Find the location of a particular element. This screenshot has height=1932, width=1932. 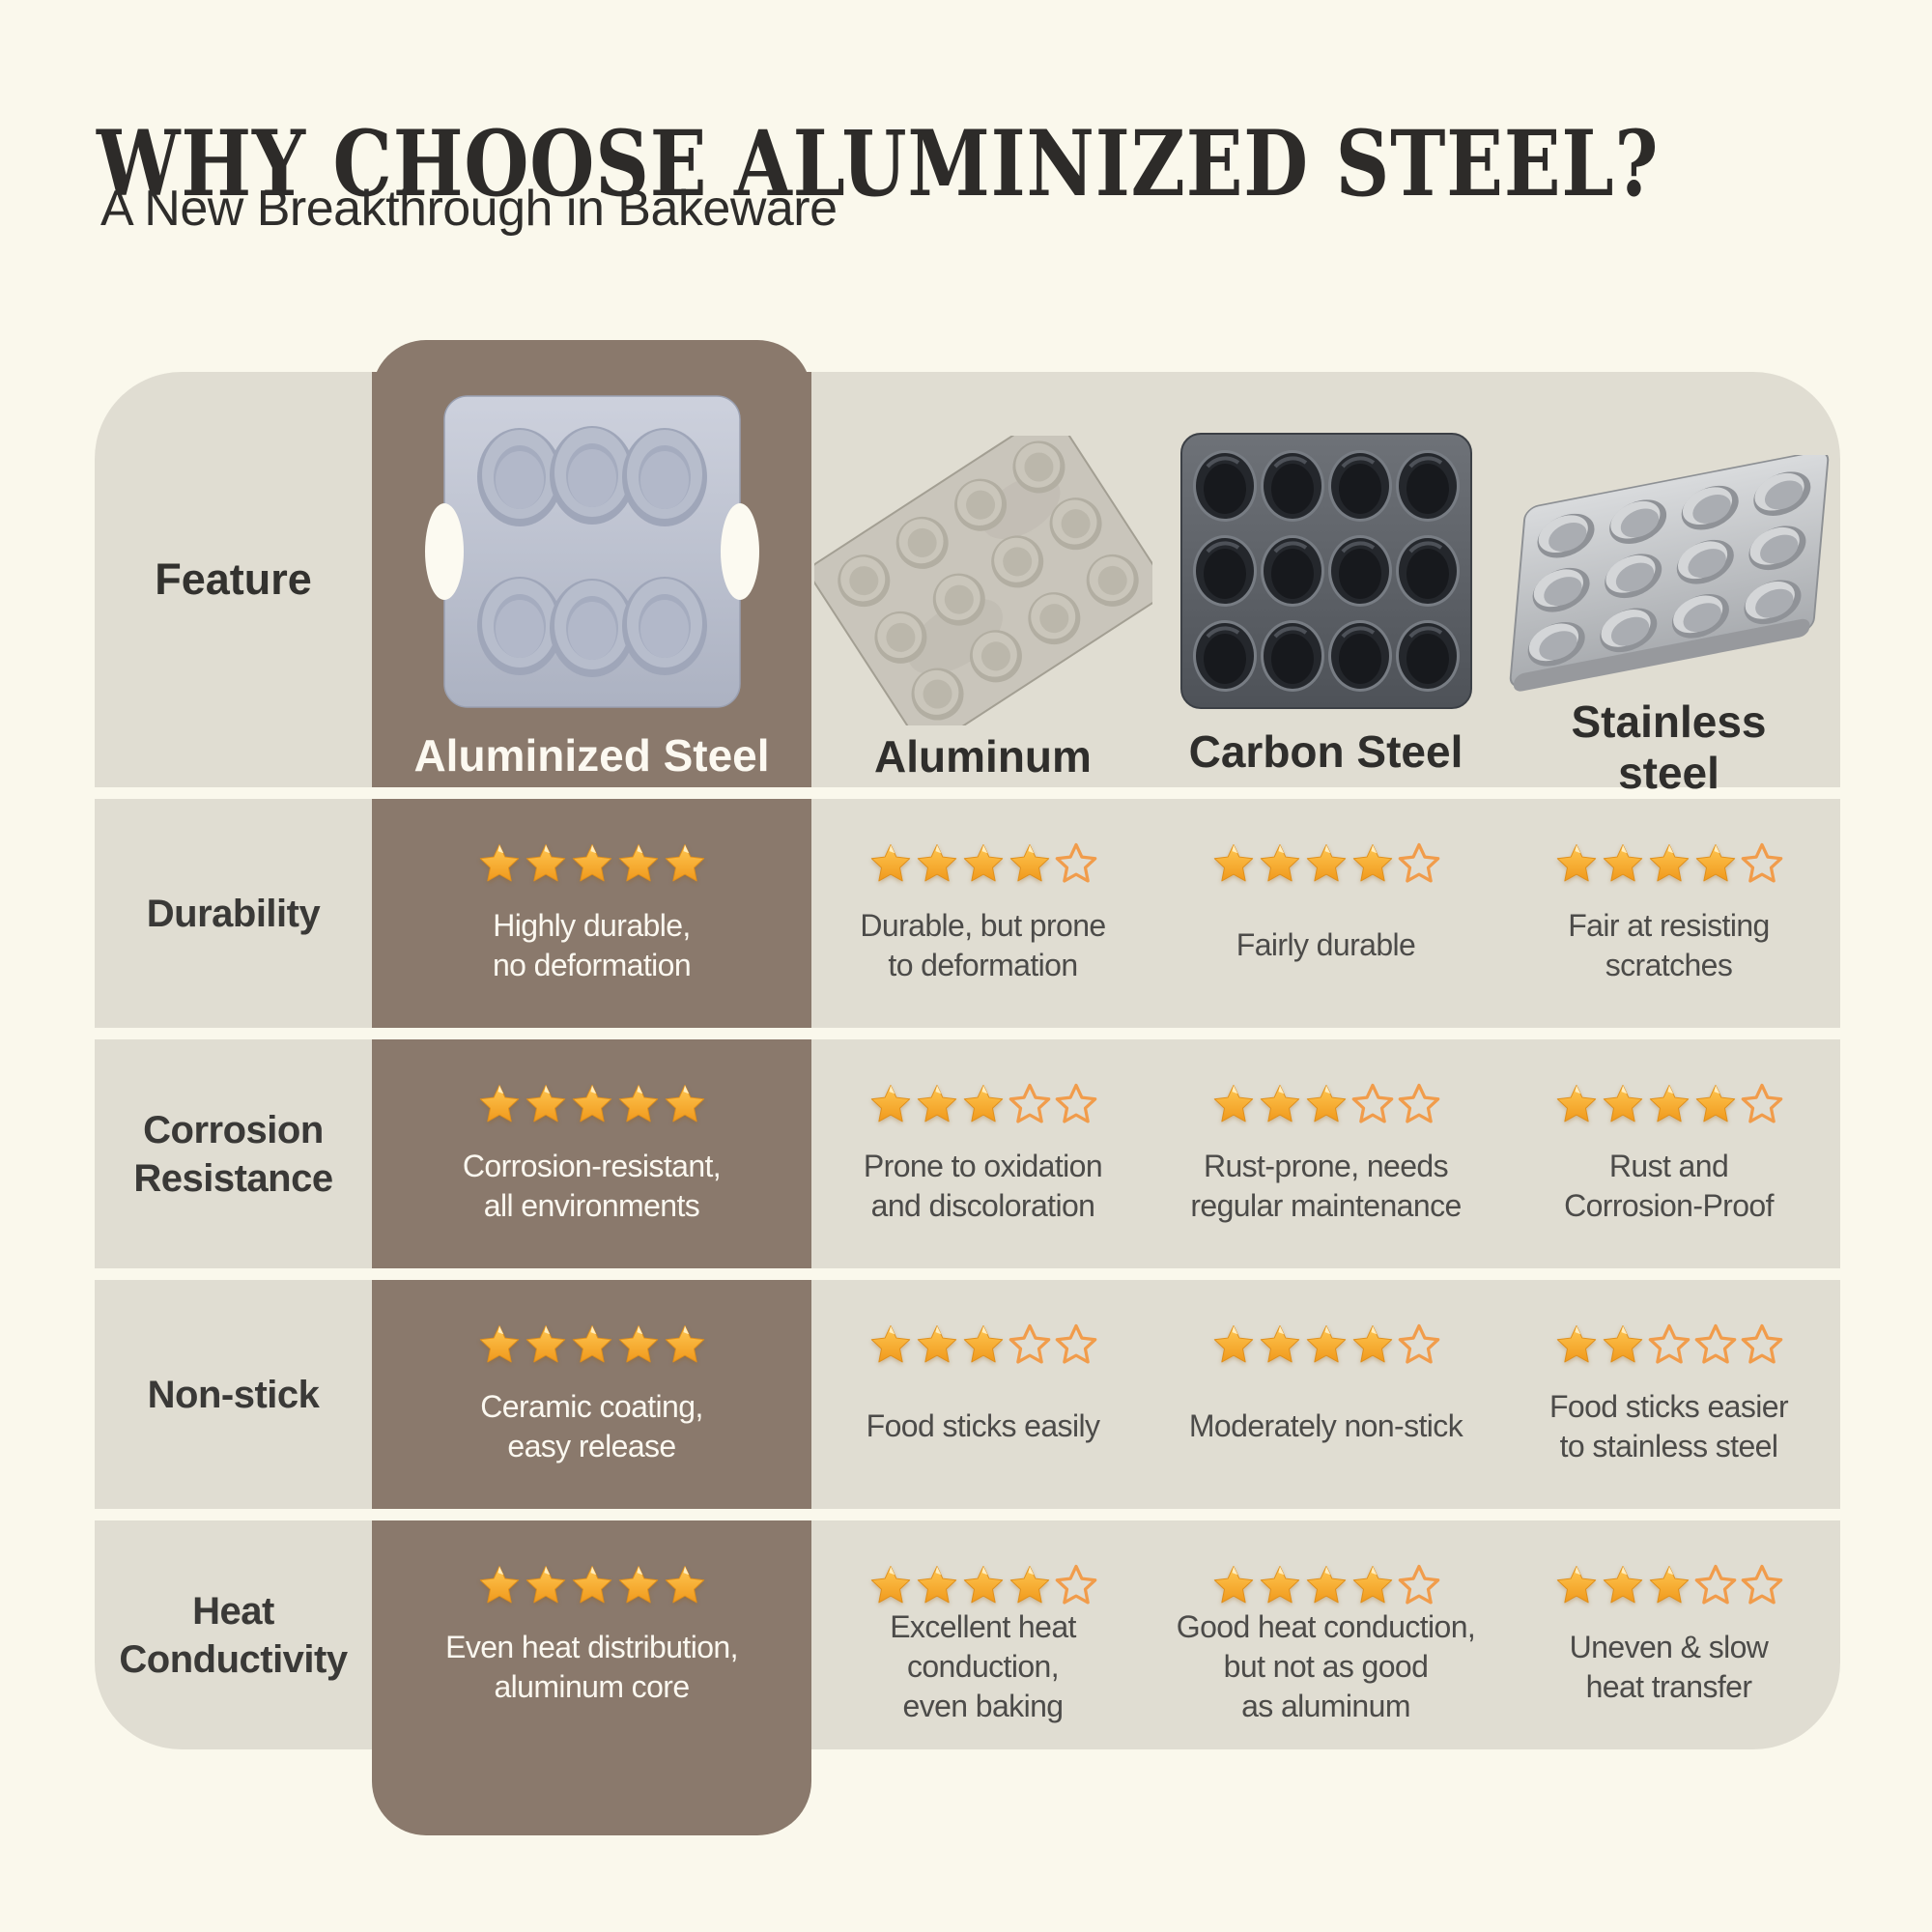

column-header-stainless-steel: Stainless steel is located at coordinates (1668, 585).